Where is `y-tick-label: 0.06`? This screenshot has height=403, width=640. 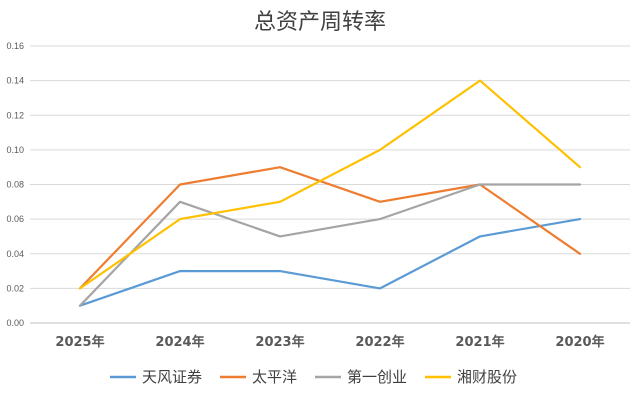
y-tick-label: 0.06 is located at coordinates (15, 219).